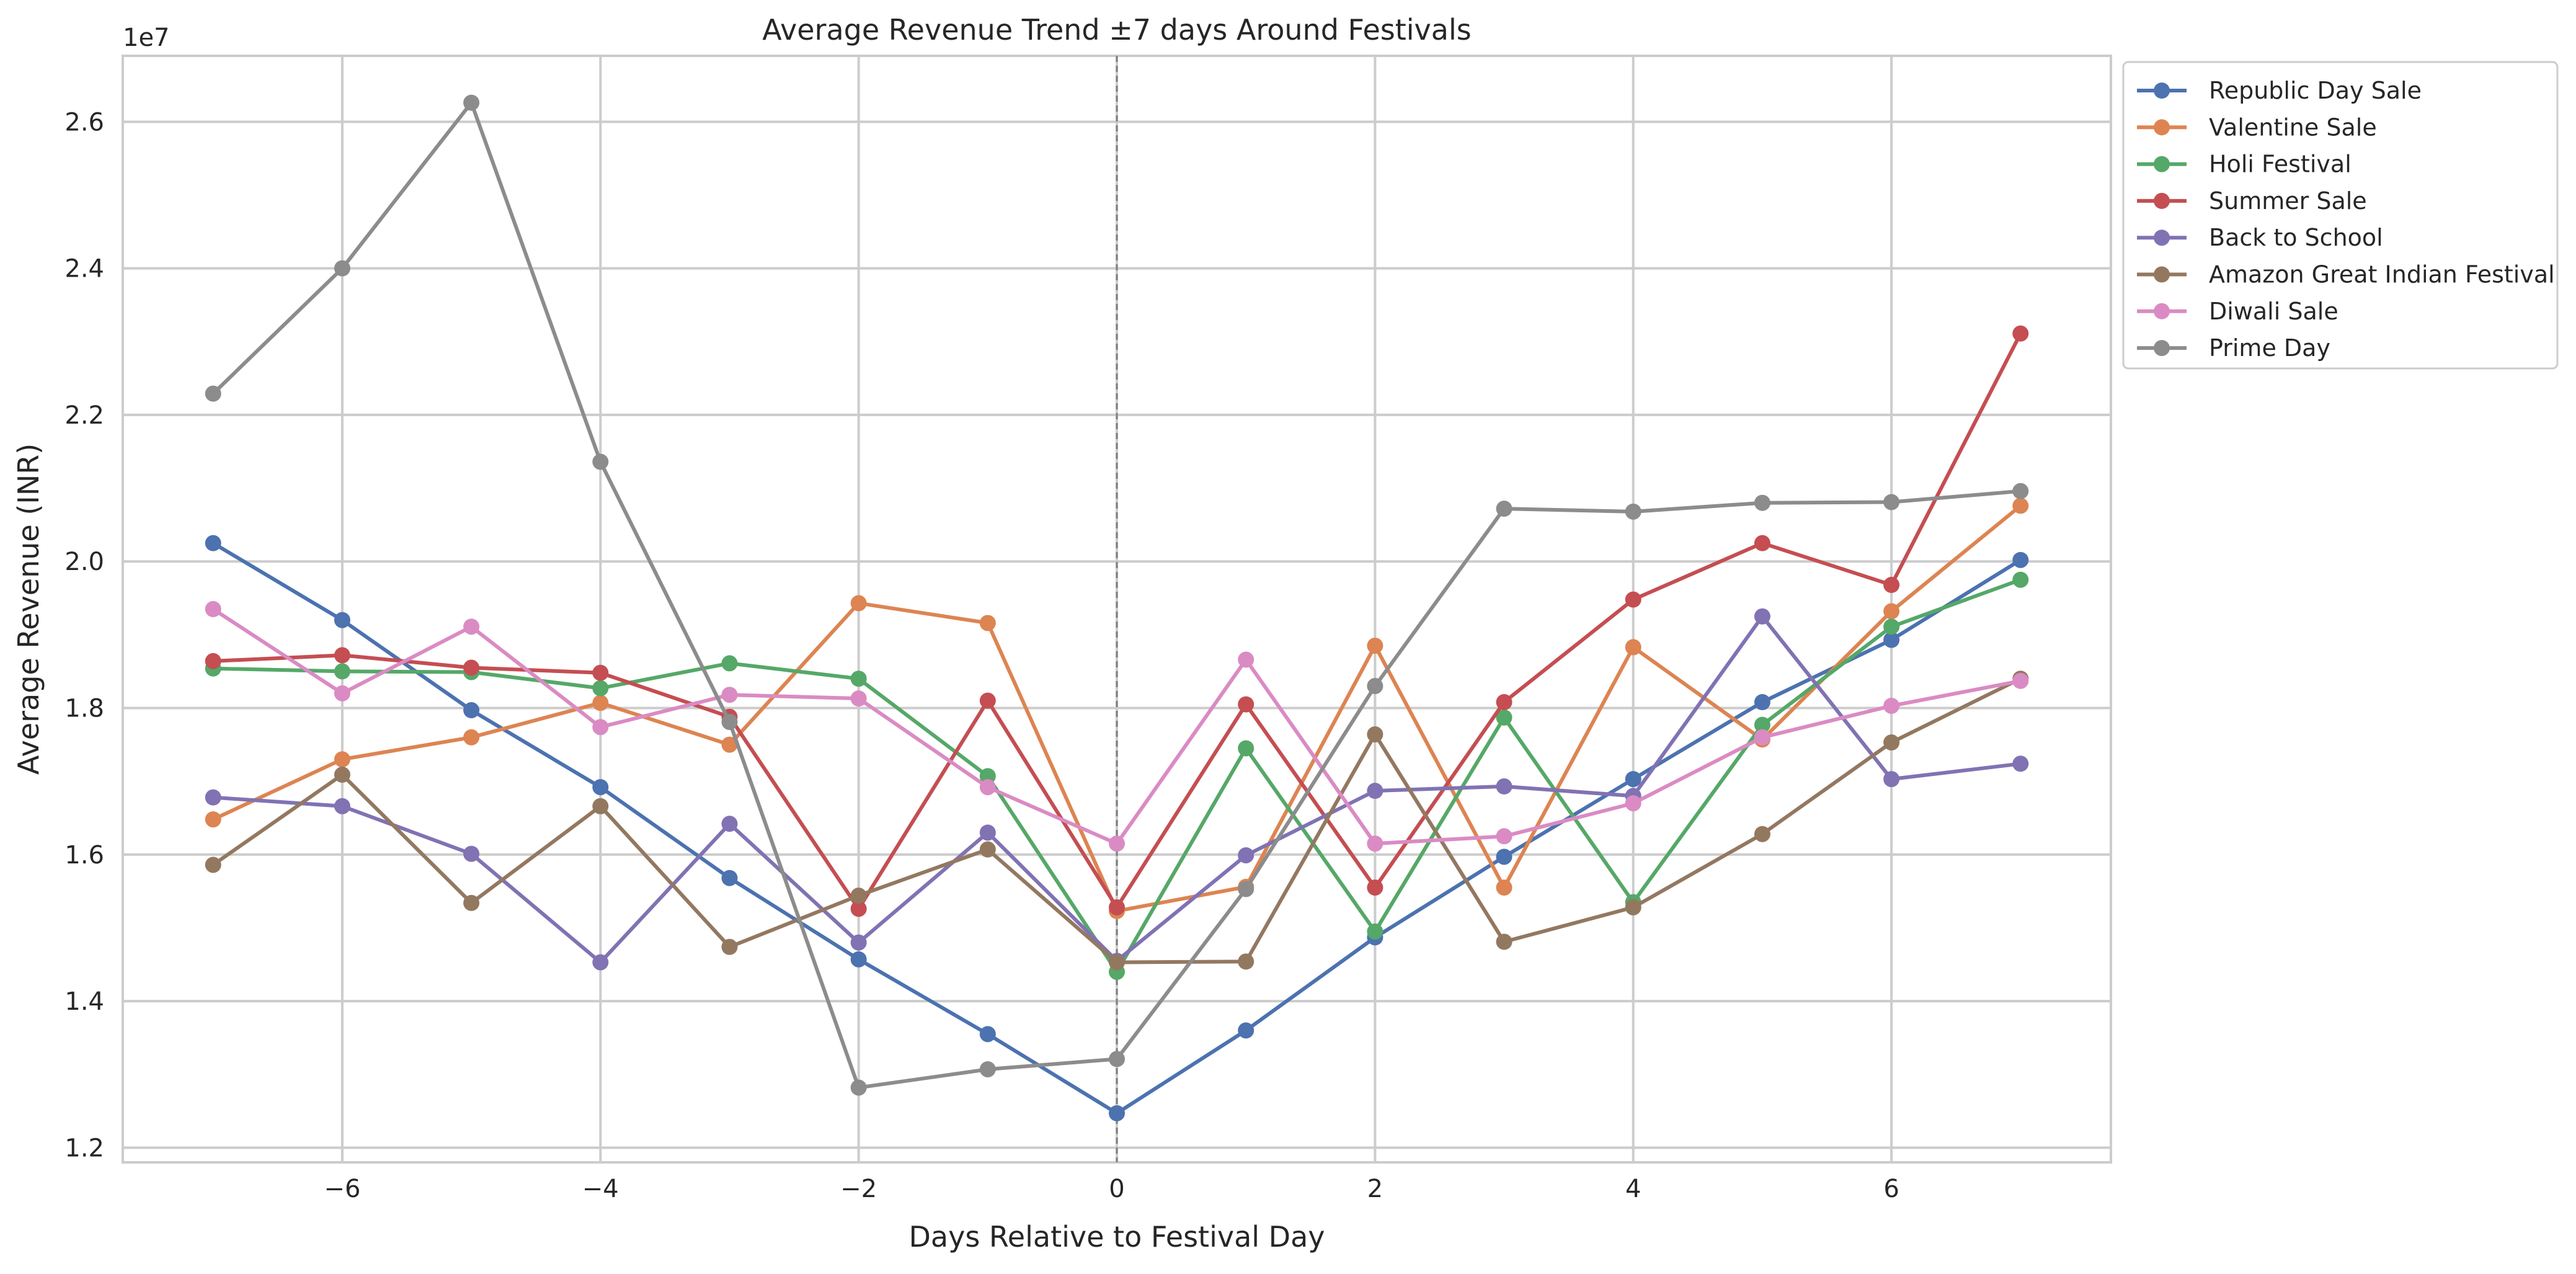 This screenshot has height=1274, width=2576. What do you see at coordinates (2382, 274) in the screenshot?
I see `legend-entry: Amazon Great Indian Festival` at bounding box center [2382, 274].